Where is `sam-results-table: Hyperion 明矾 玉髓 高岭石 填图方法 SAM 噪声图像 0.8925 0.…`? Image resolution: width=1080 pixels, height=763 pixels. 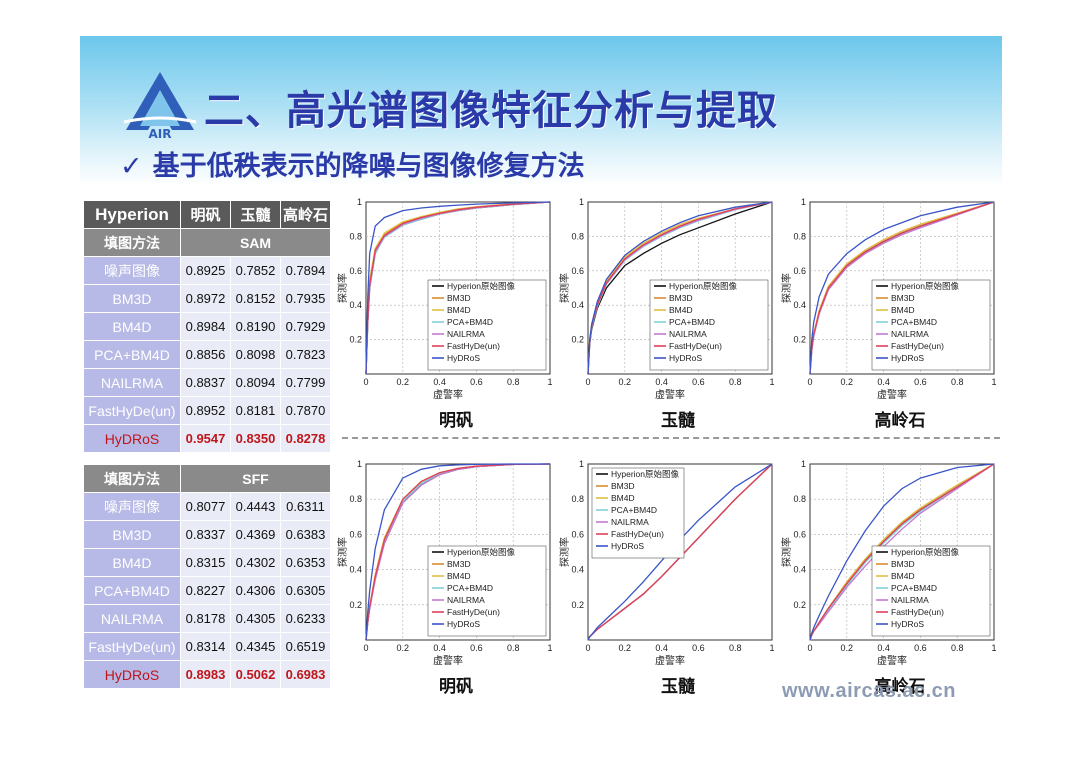
sam-results-table: Hyperion 明矾 玉髓 高岭石 填图方法 SAM 噪声图像 0.8925 0.… is located at coordinates (207, 327).